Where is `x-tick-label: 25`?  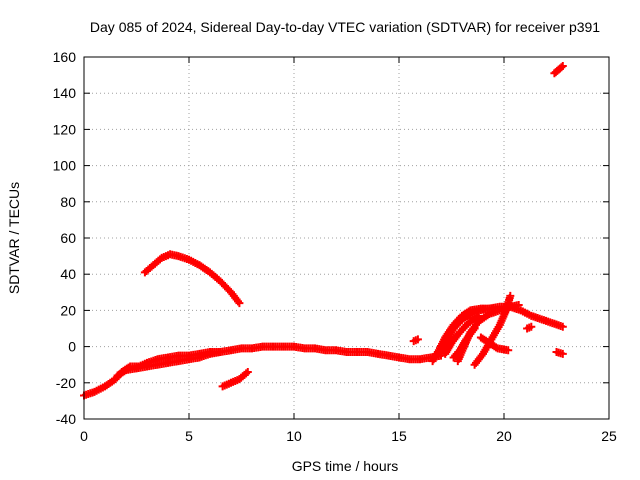 x-tick-label: 25 is located at coordinates (609, 436).